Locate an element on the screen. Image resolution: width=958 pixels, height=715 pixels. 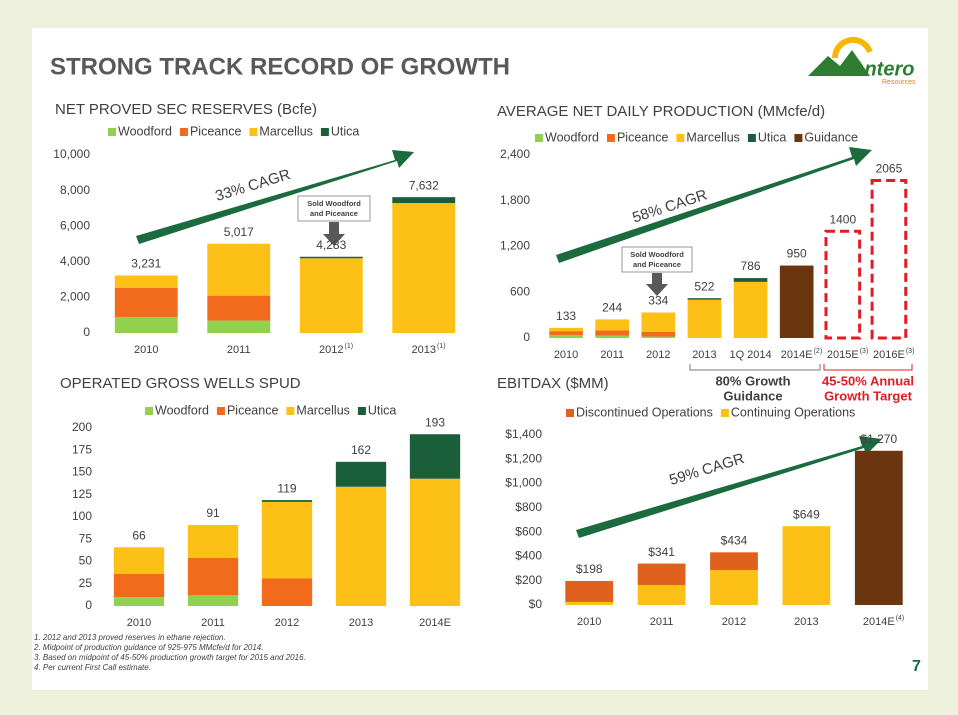
target-label: Growth Target is located at coordinates (868, 395).